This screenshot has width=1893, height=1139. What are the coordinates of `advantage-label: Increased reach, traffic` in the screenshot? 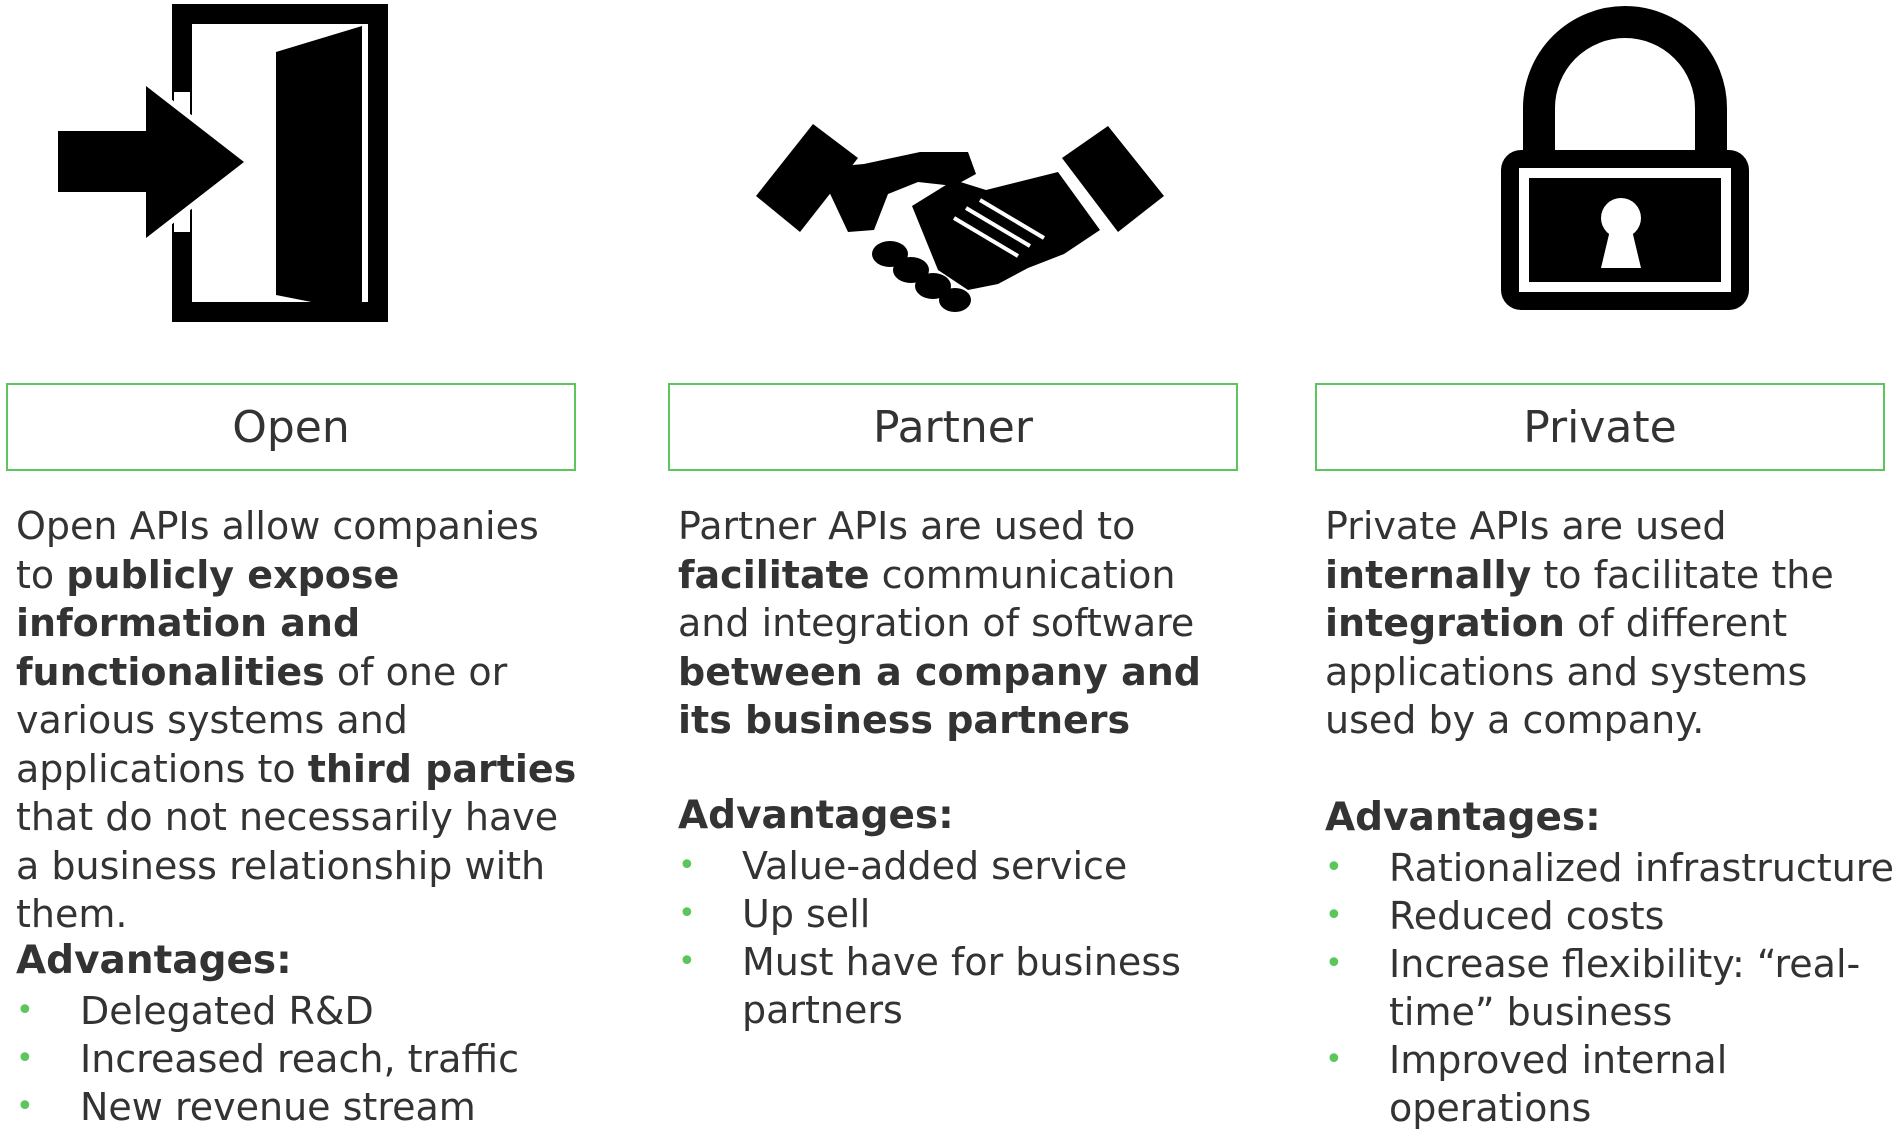 It's located at (300, 1059).